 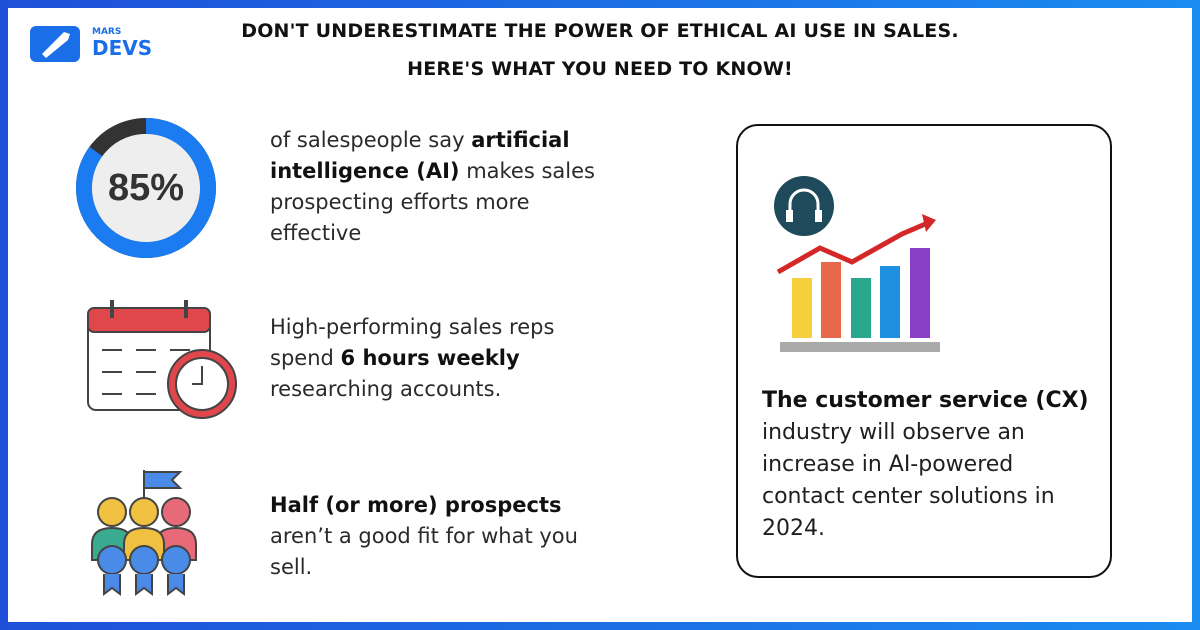 I want to click on text: aren’t a good fit for what you sell., so click(x=424, y=551).